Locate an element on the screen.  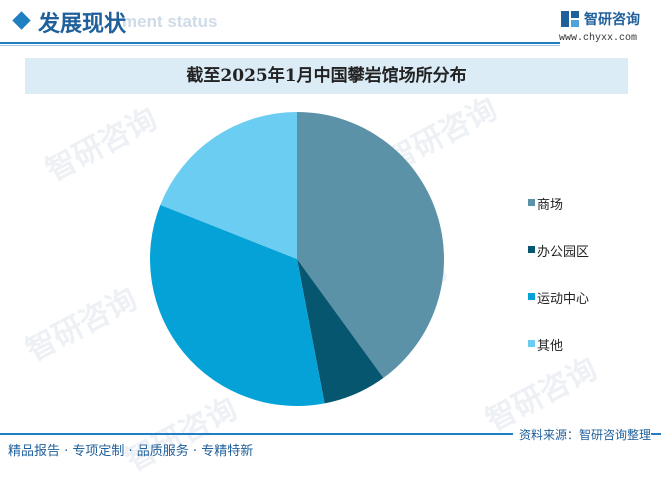
legend-item: 办公园区 is located at coordinates (578, 250).